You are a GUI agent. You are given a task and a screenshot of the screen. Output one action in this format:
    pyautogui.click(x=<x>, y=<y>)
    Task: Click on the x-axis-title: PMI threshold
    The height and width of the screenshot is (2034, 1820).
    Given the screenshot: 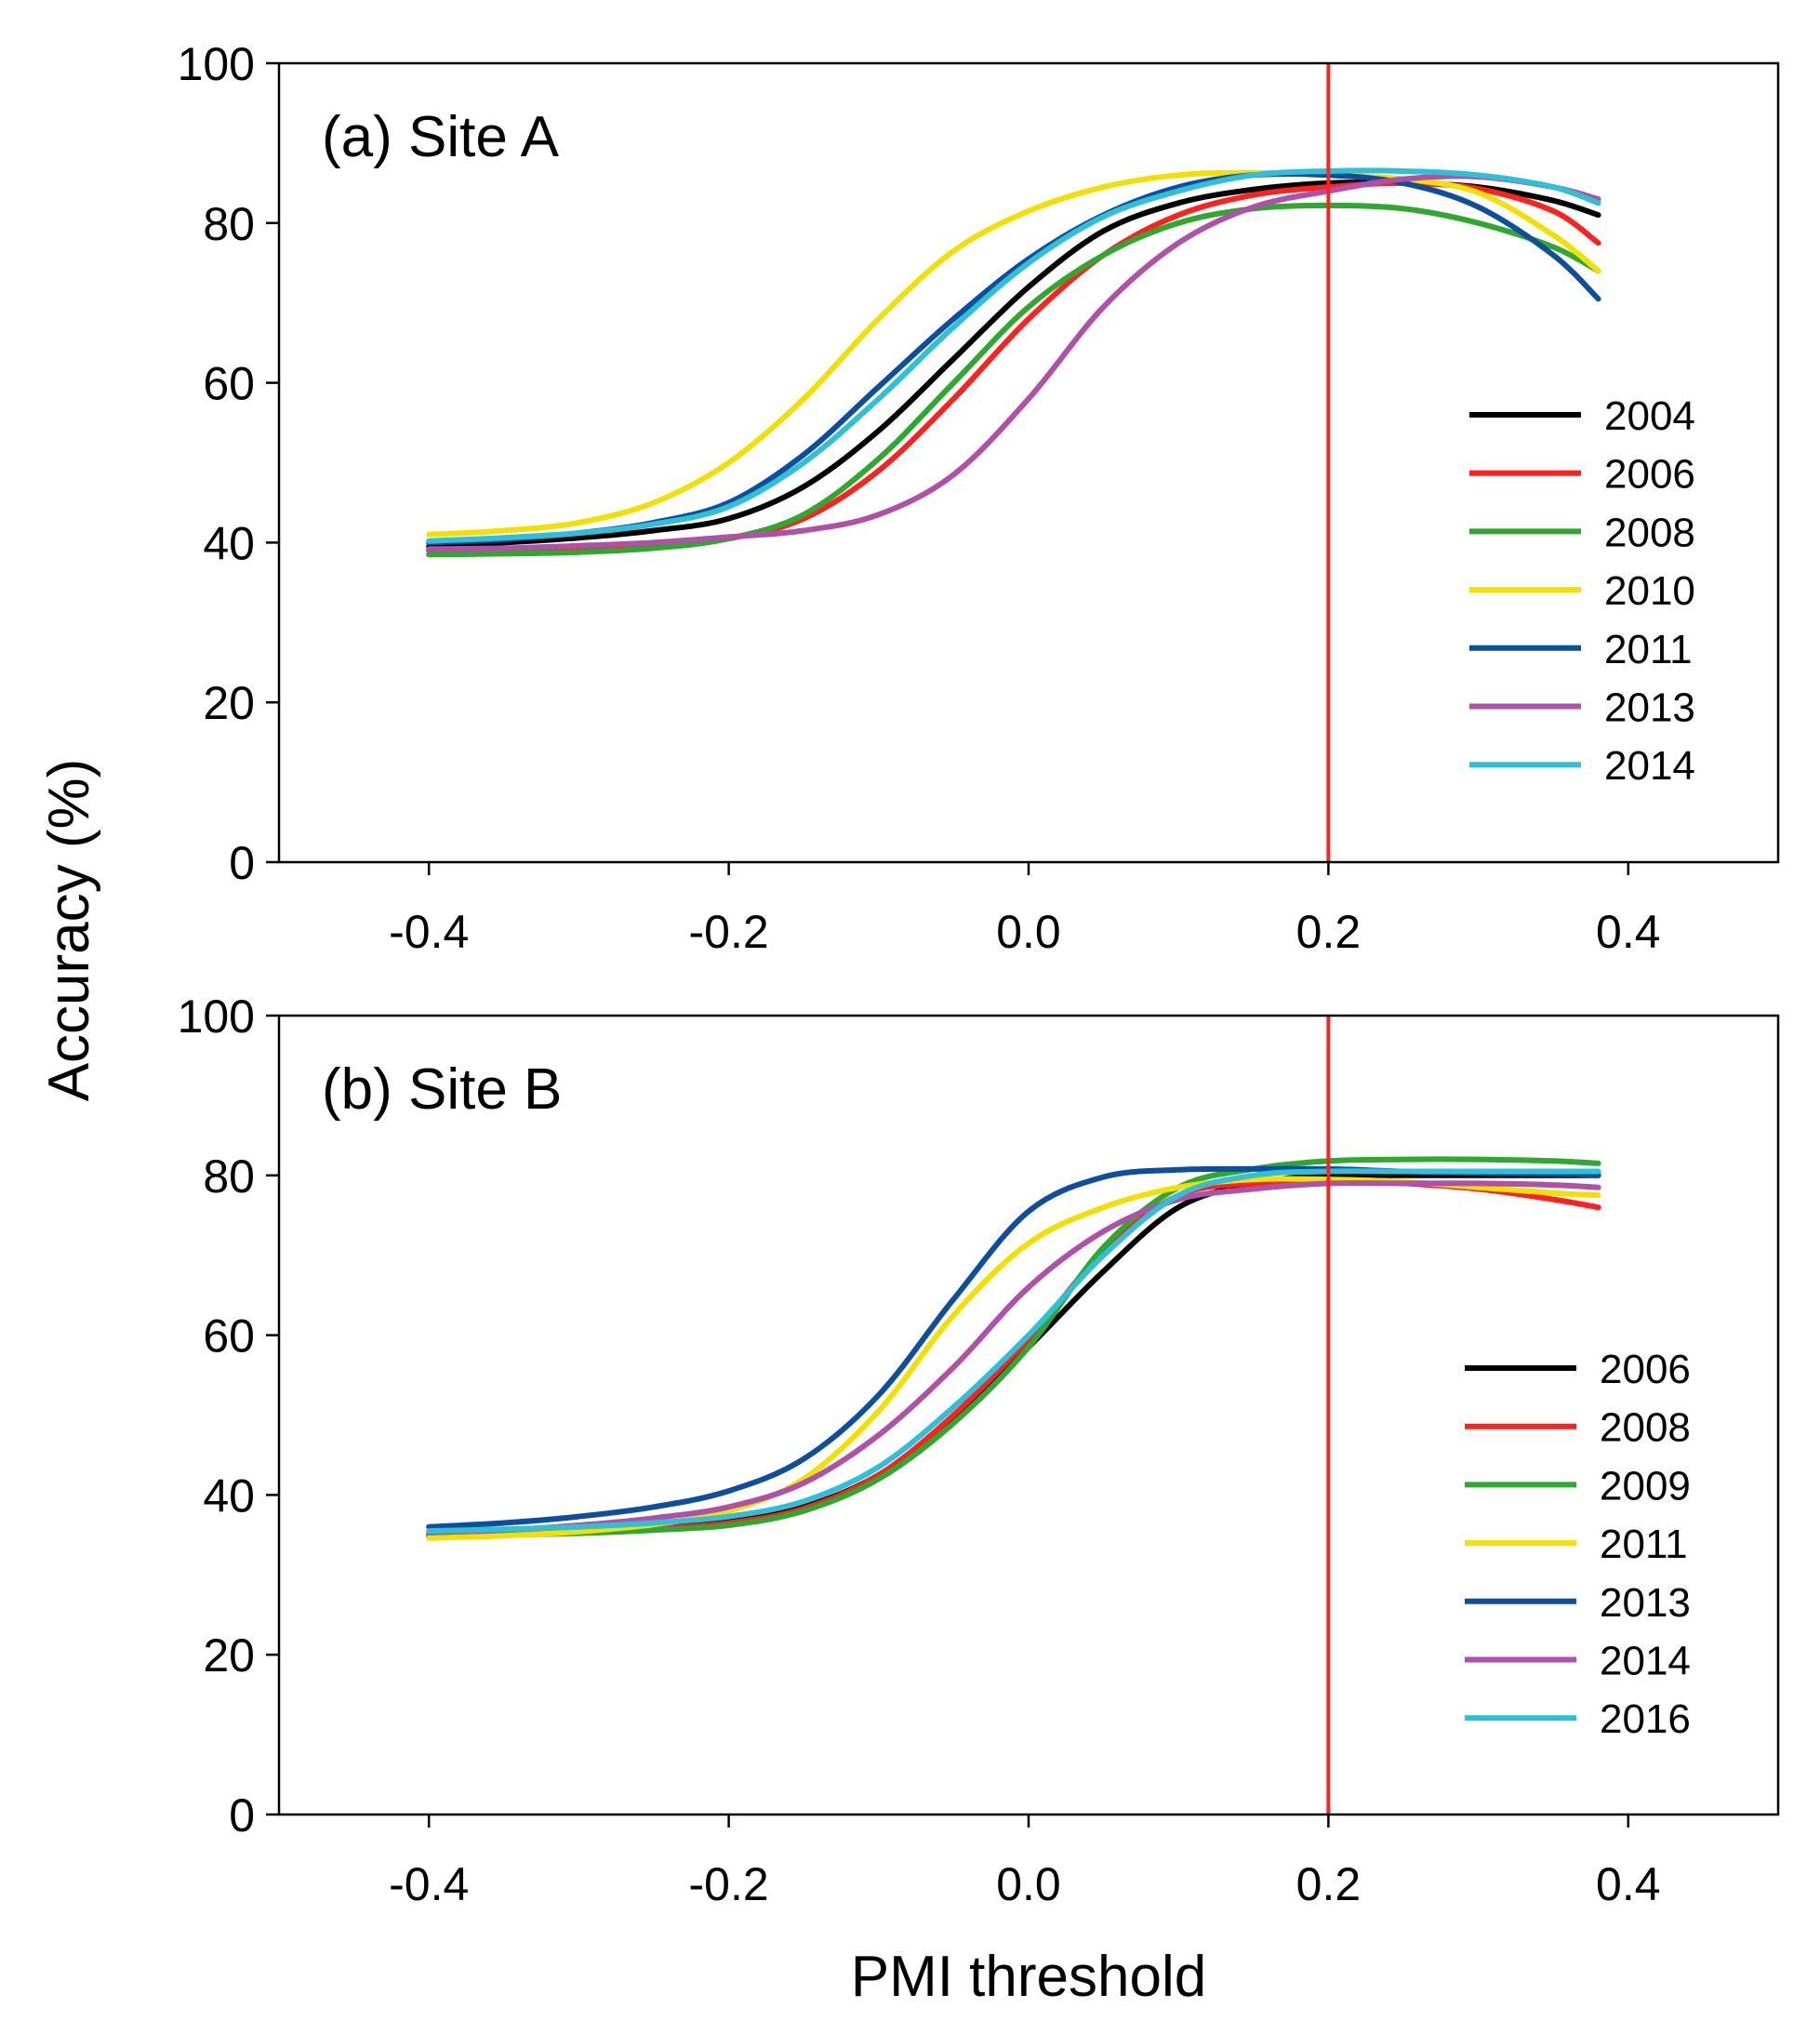 What is the action you would take?
    pyautogui.click(x=1029, y=1977)
    